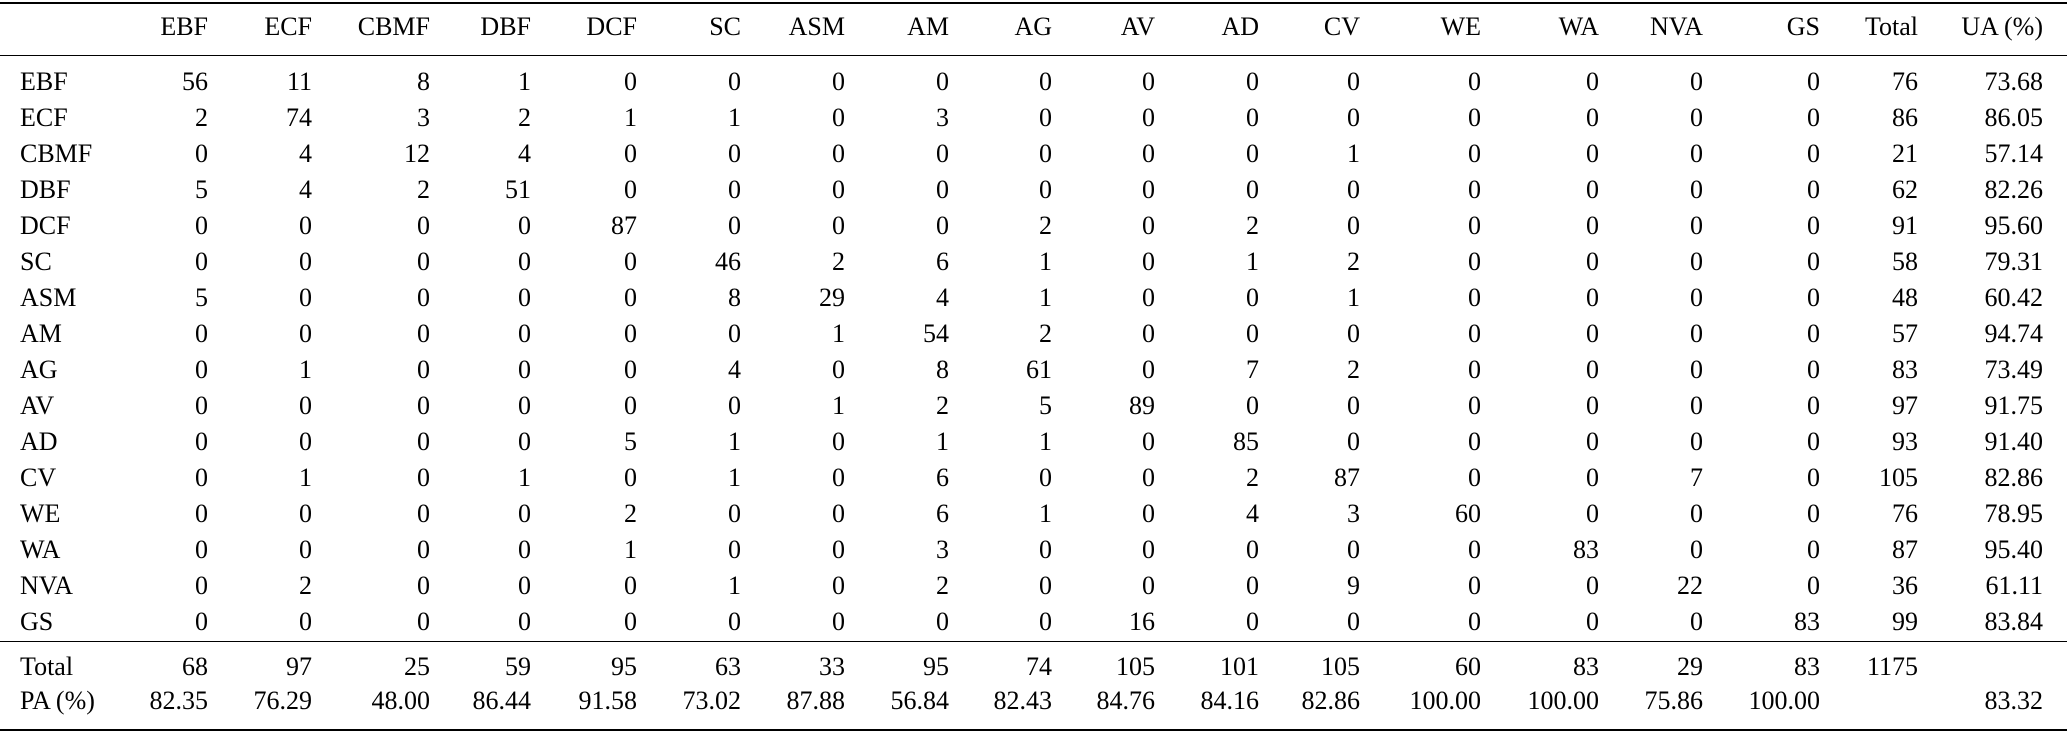 Image resolution: width=2067 pixels, height=732 pixels. What do you see at coordinates (942, 369) in the screenshot?
I see `cell: 8` at bounding box center [942, 369].